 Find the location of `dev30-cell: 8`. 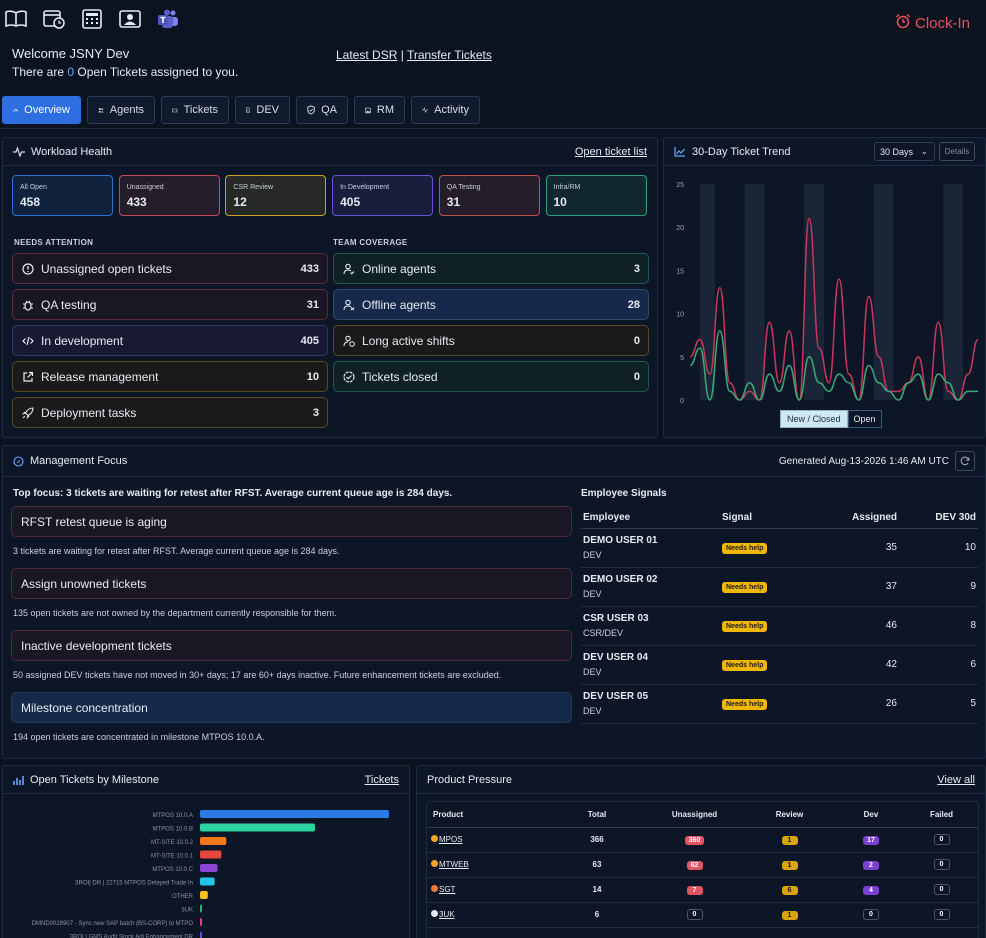

dev30-cell: 8 is located at coordinates (938, 626).